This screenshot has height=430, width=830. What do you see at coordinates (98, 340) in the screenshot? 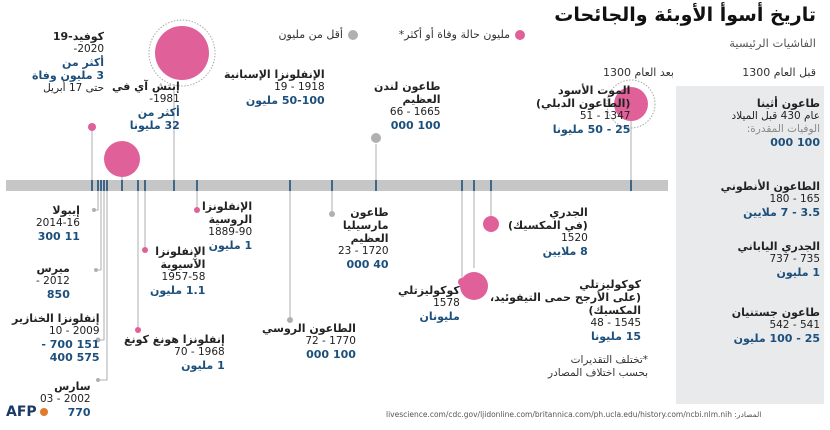
I see `bubble-swine` at bounding box center [98, 340].